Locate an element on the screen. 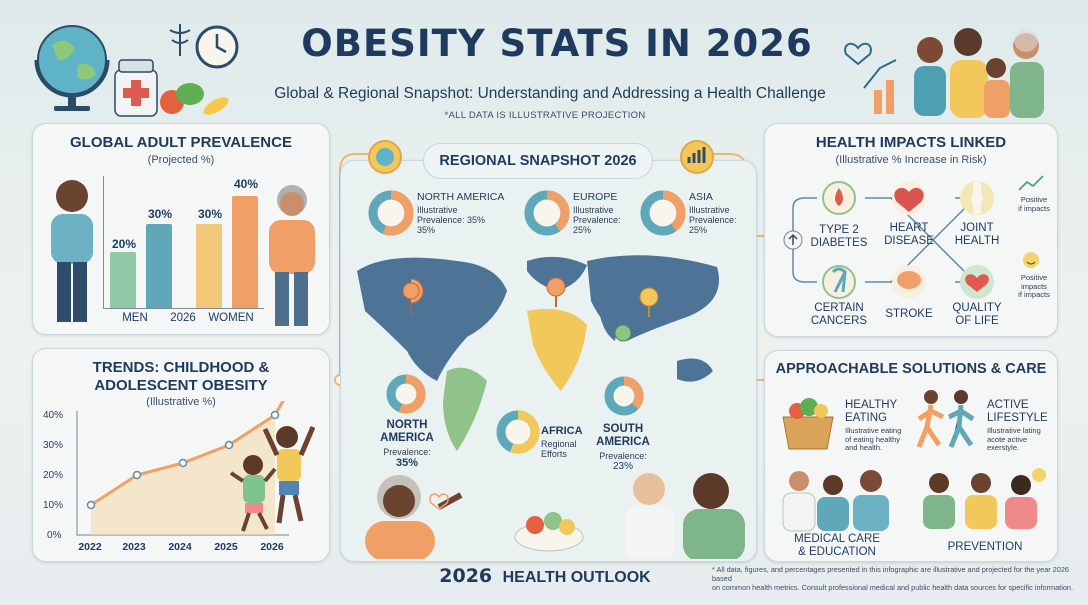 This screenshot has height=605, width=1088. bar-label-3: 30% is located at coordinates (210, 214).